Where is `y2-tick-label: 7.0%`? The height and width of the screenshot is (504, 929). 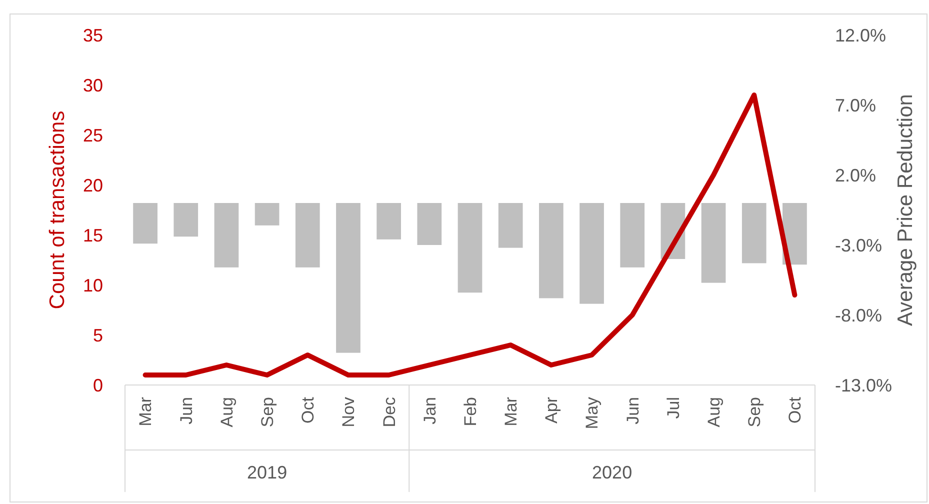 y2-tick-label: 7.0% is located at coordinates (855, 105).